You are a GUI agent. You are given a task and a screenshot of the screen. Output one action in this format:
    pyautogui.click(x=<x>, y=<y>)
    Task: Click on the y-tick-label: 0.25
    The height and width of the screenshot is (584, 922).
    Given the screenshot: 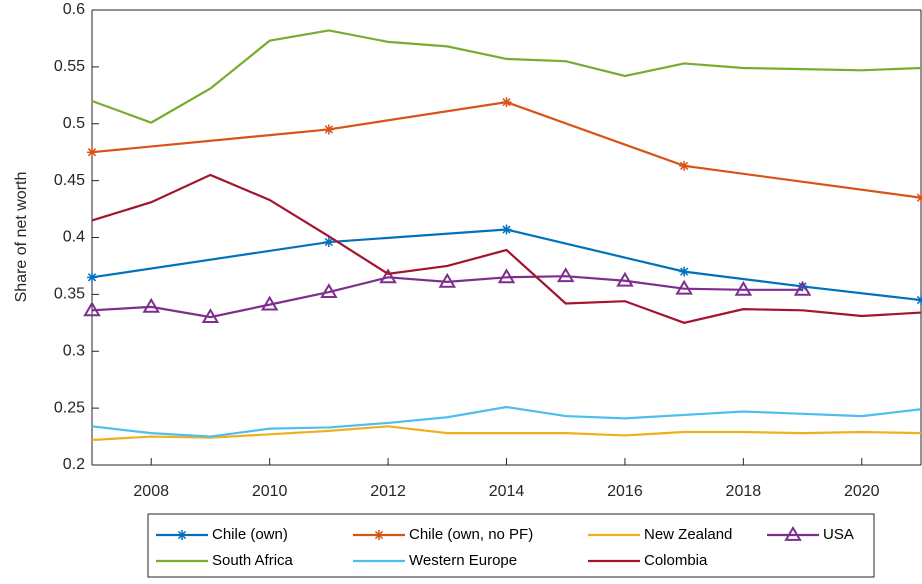 What is the action you would take?
    pyautogui.click(x=69, y=407)
    